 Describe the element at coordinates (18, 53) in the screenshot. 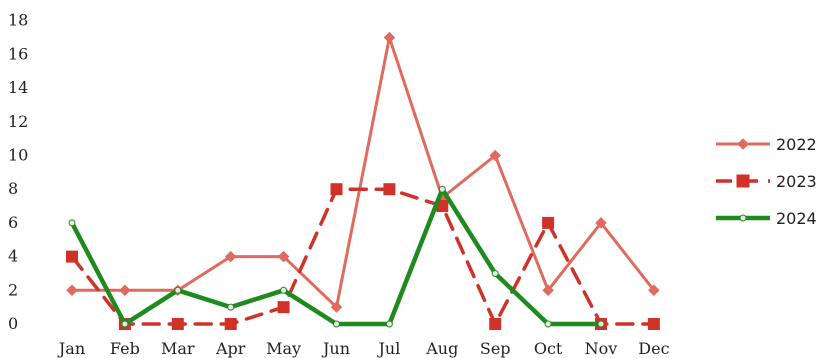

I see `y-tick-label-16: 16` at that location.